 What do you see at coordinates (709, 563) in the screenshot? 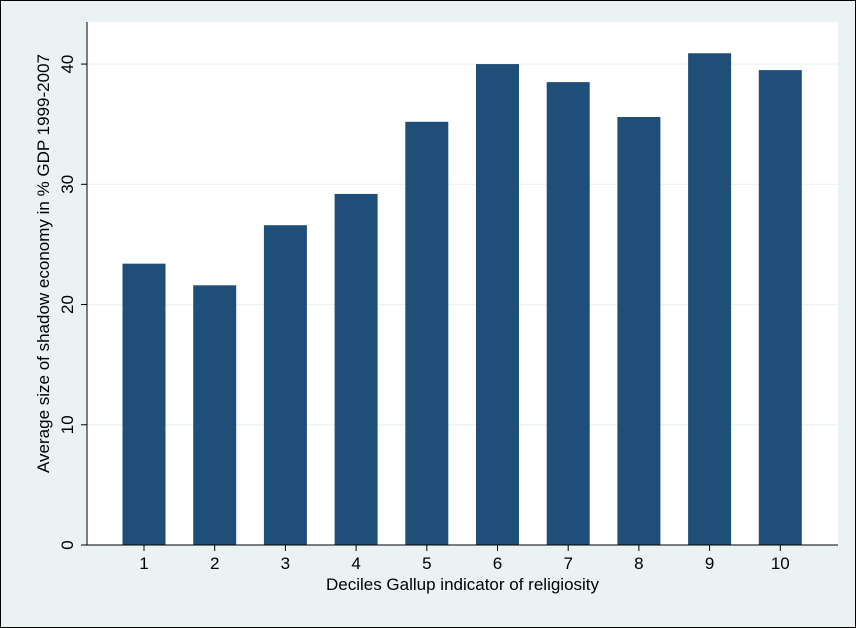
I see `x-tick-label: 9` at bounding box center [709, 563].